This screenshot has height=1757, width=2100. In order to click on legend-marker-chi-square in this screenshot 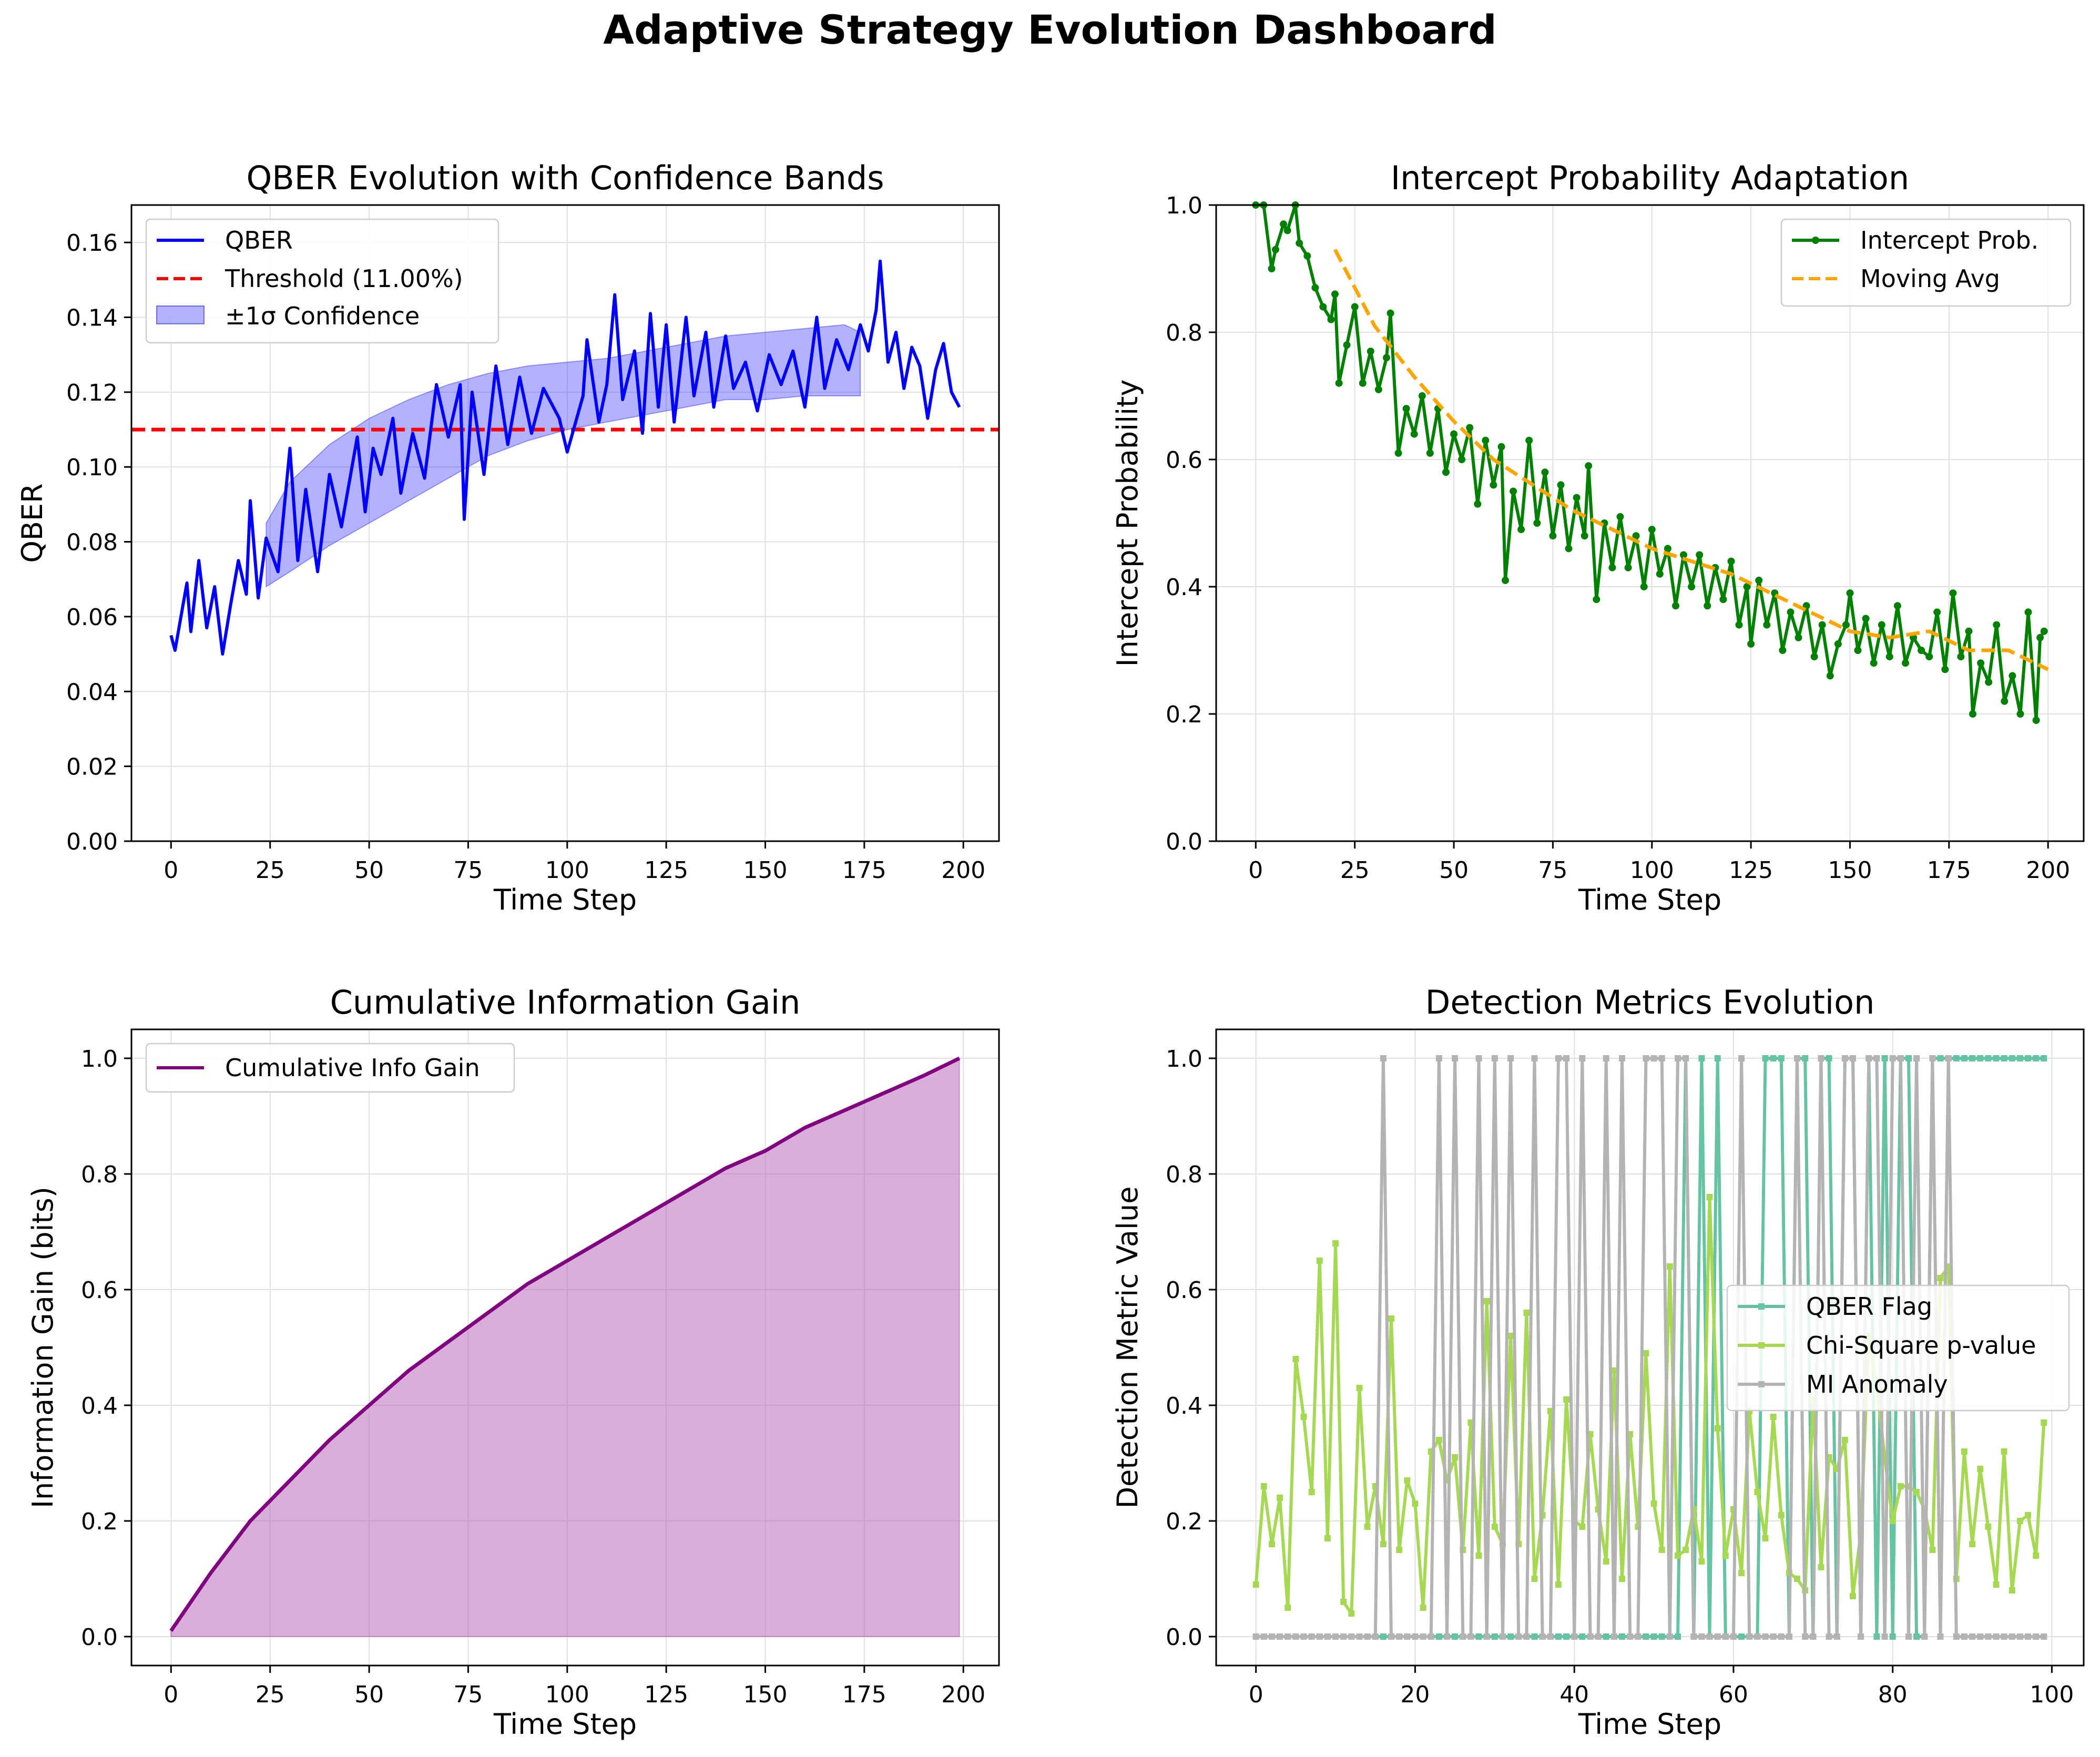, I will do `click(1762, 1345)`.